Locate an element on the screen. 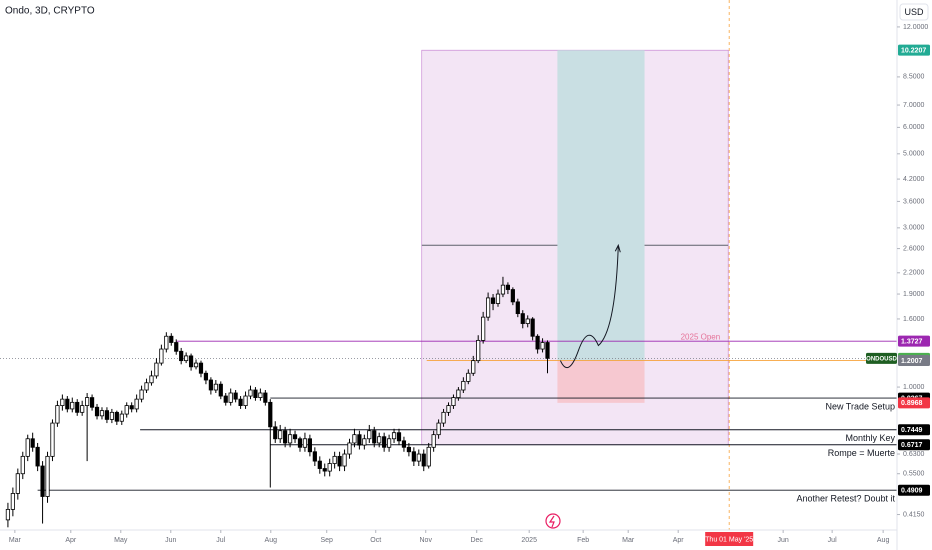 This screenshot has height=550, width=932. x-tick-label: Feb is located at coordinates (583, 540).